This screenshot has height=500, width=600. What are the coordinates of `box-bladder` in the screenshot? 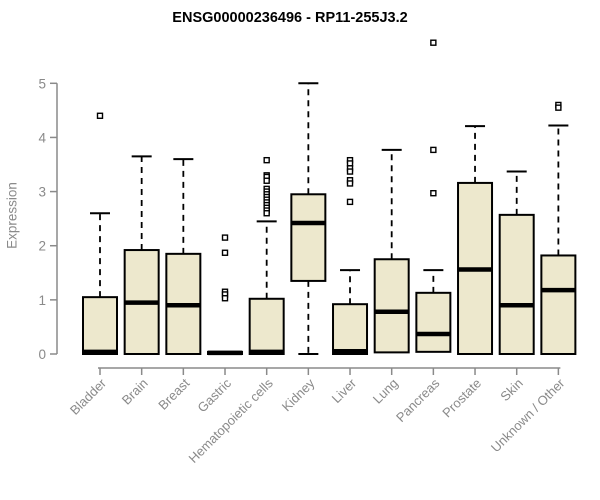 It's located at (100, 326).